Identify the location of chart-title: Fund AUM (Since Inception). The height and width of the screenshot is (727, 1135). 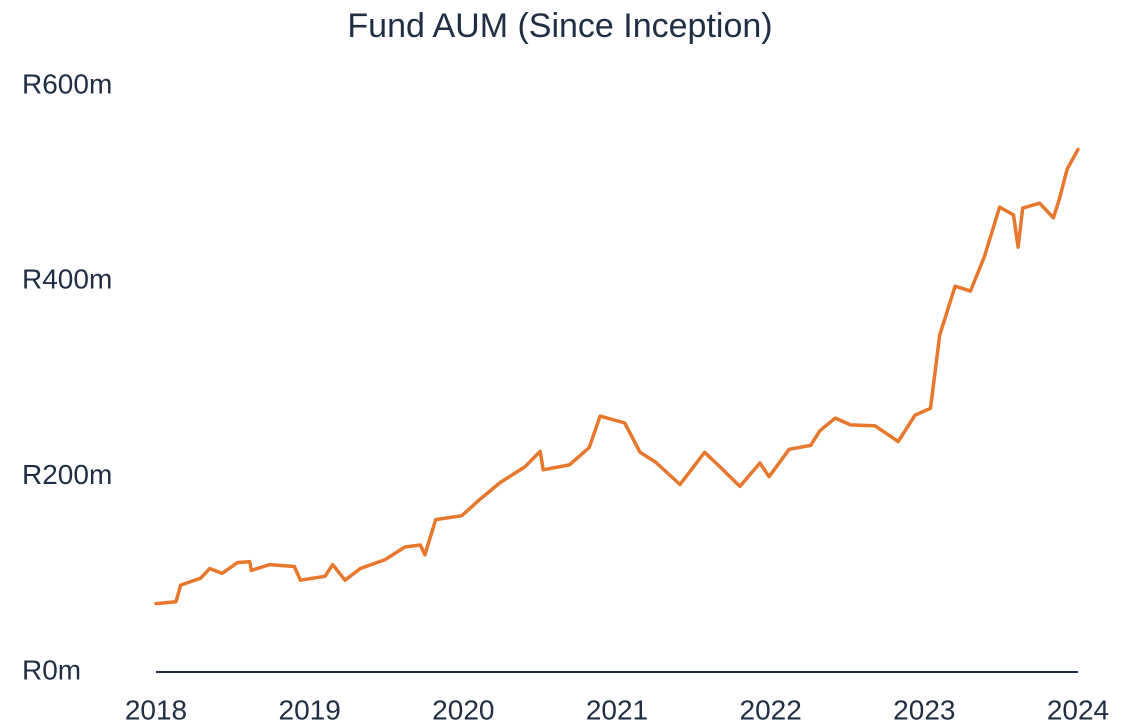
(559, 26).